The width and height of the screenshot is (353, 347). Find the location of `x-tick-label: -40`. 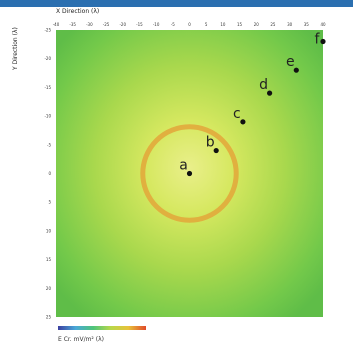

x-tick-label: -40 is located at coordinates (56, 24).